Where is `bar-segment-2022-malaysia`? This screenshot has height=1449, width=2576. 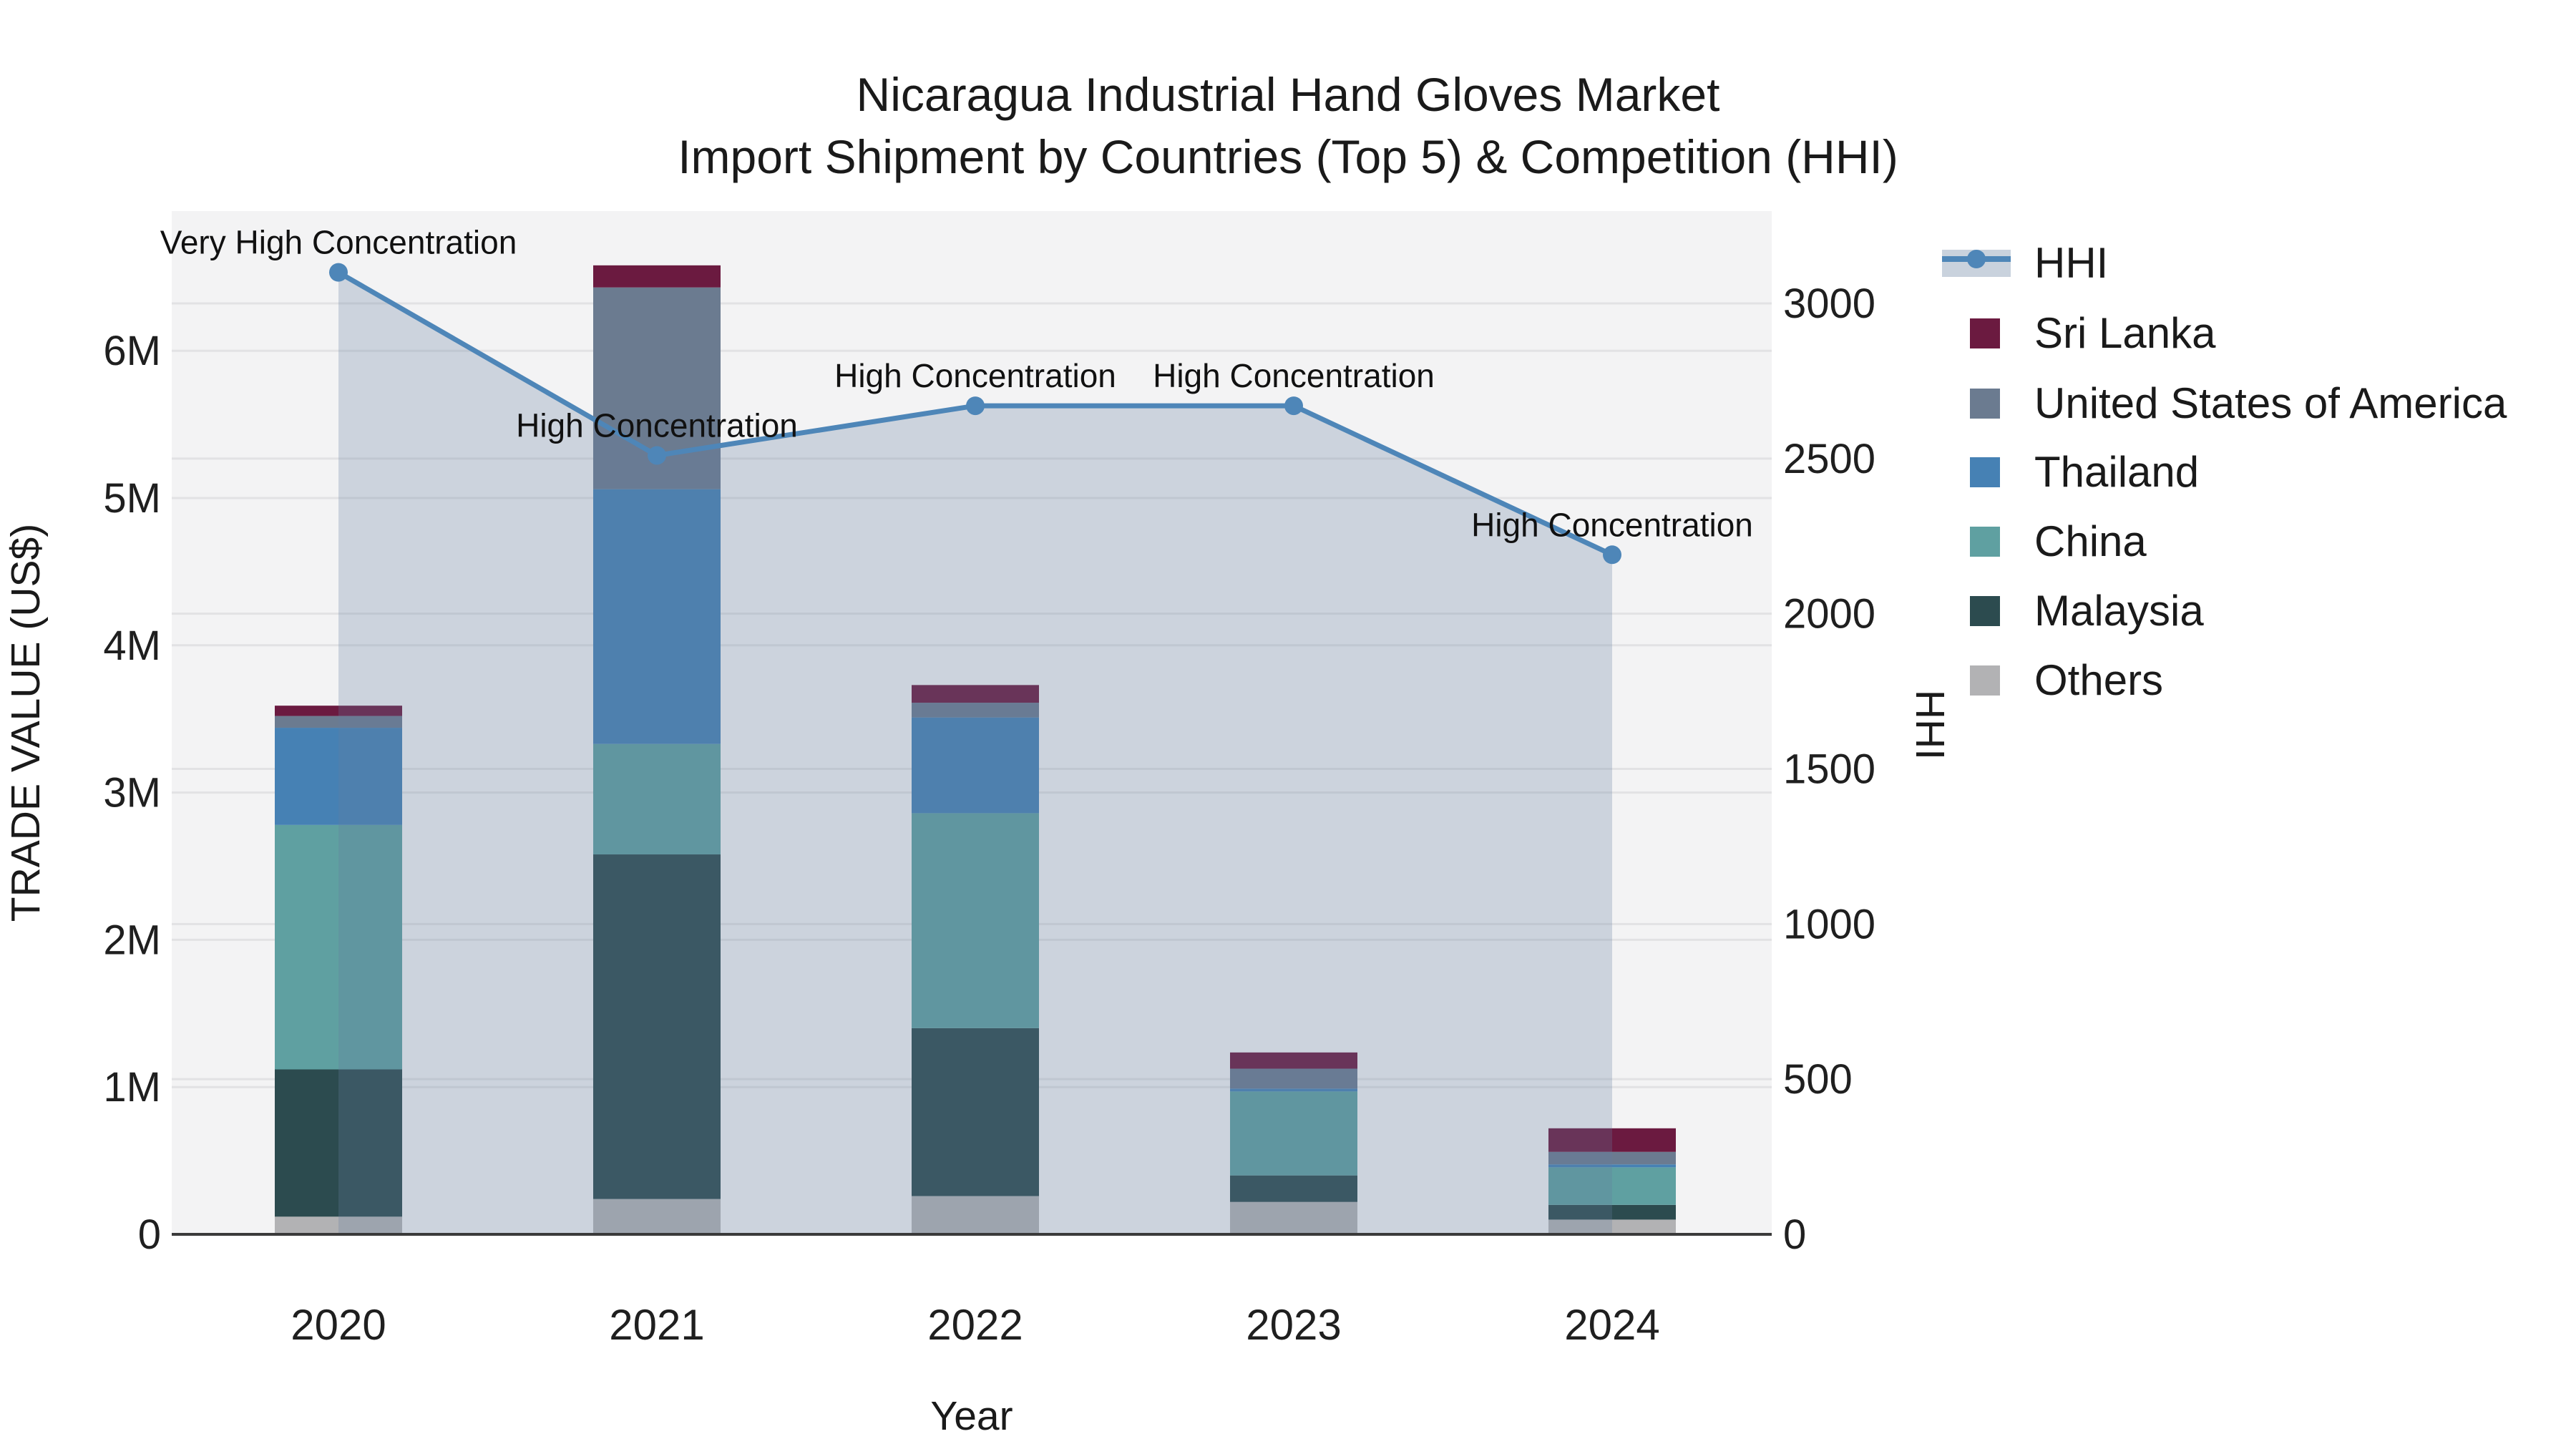 bar-segment-2022-malaysia is located at coordinates (975, 1112).